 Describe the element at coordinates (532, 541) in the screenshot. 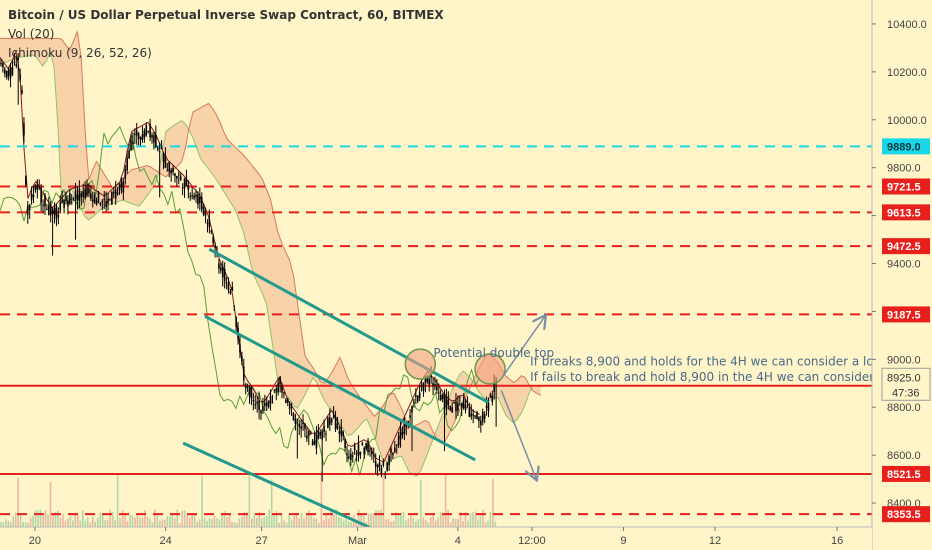

I see `x-tick-label: 12:00` at that location.